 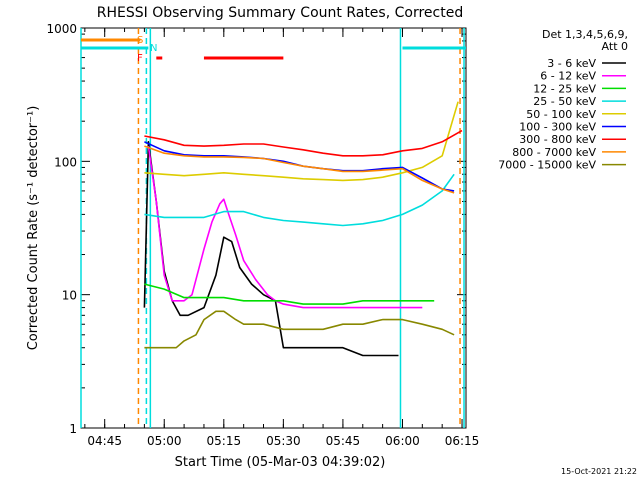 I want to click on legend-label: 300 - 800 keV, so click(x=557, y=139).